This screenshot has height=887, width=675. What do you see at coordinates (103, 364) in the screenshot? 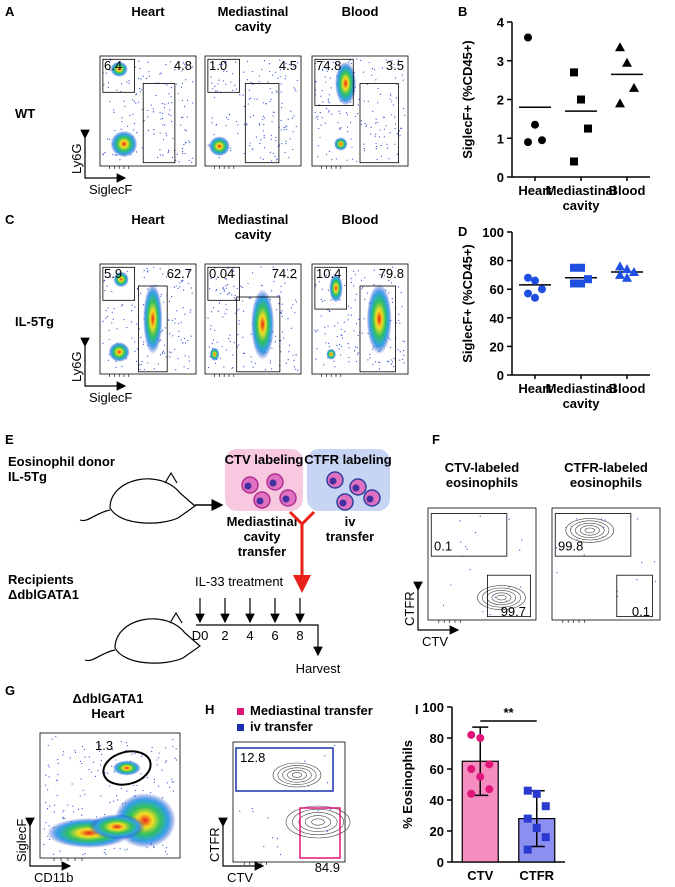
I see `axis-arrow` at bounding box center [103, 364].